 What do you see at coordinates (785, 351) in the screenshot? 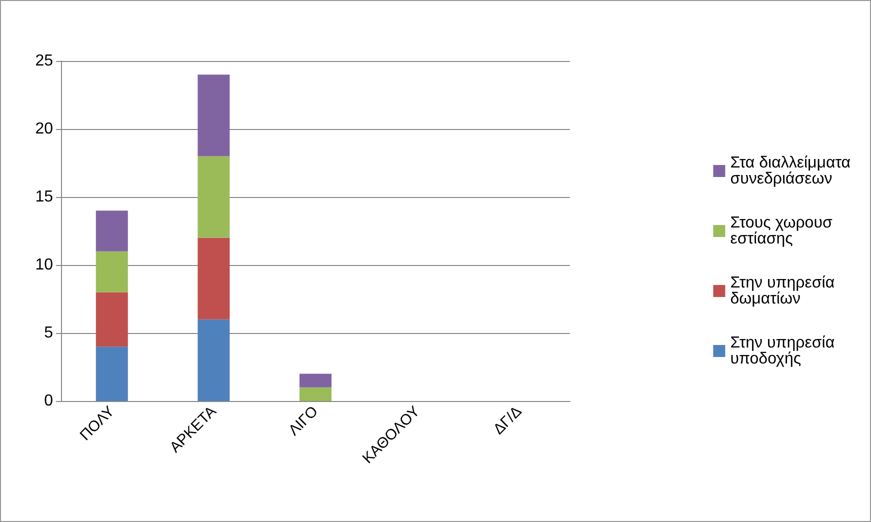
I see `legend-label: Στην υπηρεσία υποδοχής` at bounding box center [785, 351].